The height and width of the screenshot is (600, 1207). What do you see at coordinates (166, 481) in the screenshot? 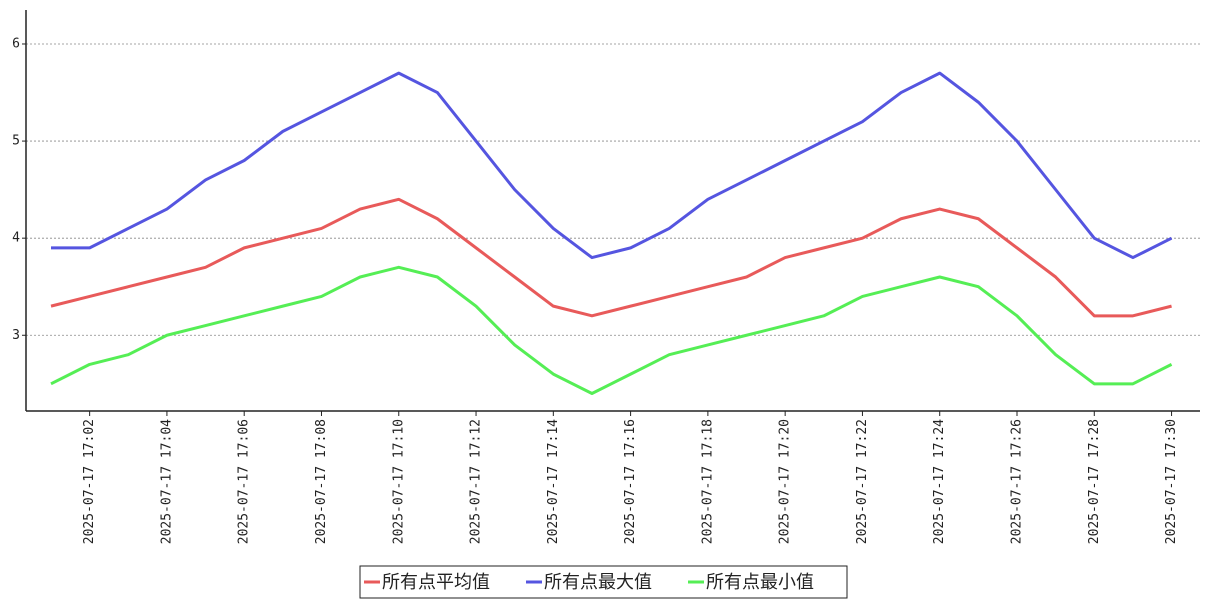
I see `x-tick-label: 2025-07-17 17:04` at bounding box center [166, 481].